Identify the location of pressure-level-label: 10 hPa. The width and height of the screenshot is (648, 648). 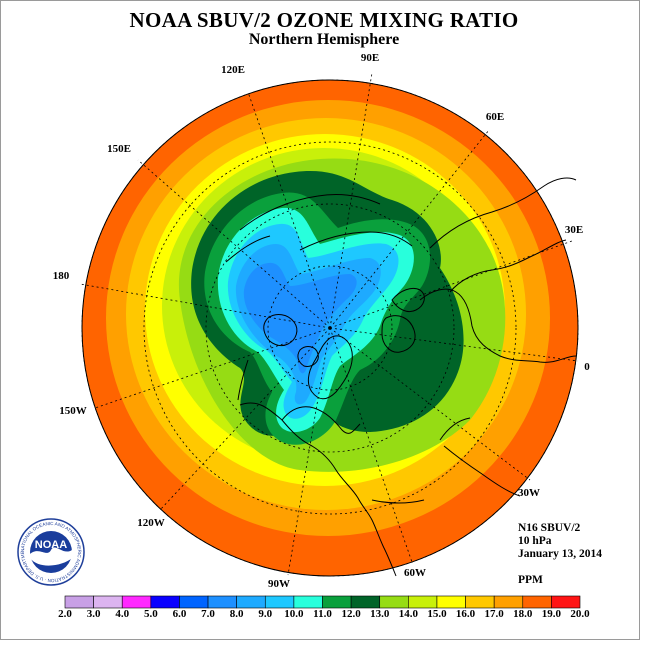
(535, 541).